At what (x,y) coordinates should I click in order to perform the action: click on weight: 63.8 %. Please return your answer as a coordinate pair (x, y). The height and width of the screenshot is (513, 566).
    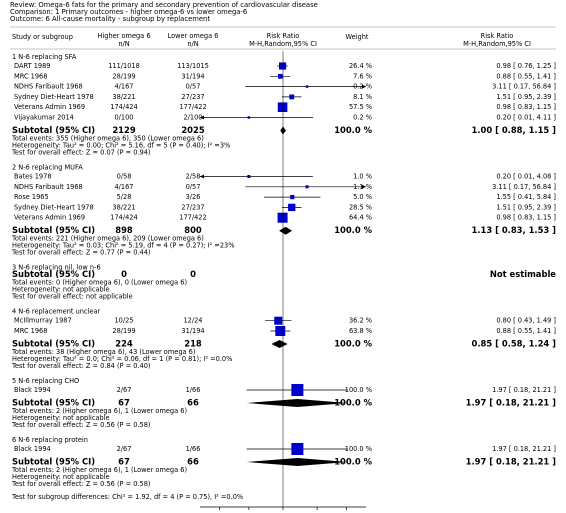
    Looking at the image, I should click on (360, 331).